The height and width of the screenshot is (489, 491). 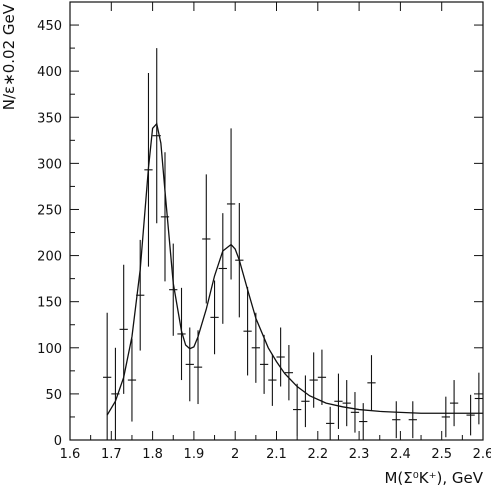 I want to click on y-tick-label: 400, so click(x=49, y=72).